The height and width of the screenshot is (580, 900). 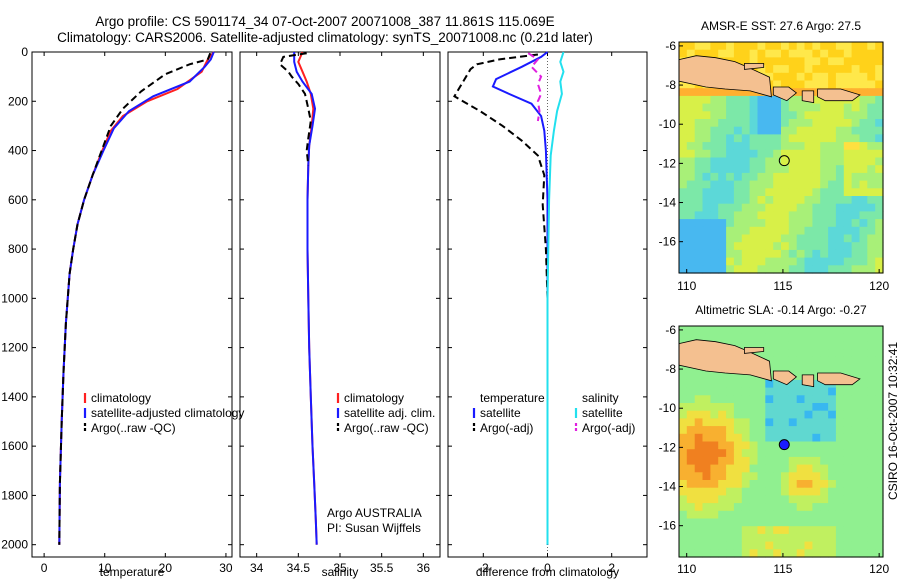 What do you see at coordinates (893, 420) in the screenshot?
I see `csiro-timestamp: CSIRO 16-Oct-2007 10:32:41` at bounding box center [893, 420].